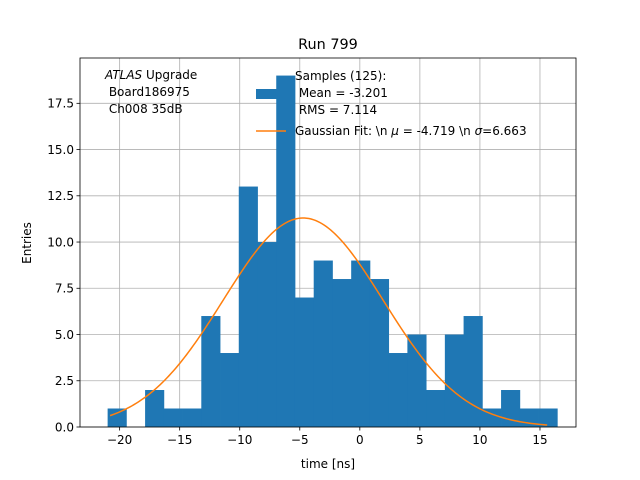  What do you see at coordinates (437, 131) in the screenshot?
I see `legend-fit-mid: = -4.719 \n` at bounding box center [437, 131].